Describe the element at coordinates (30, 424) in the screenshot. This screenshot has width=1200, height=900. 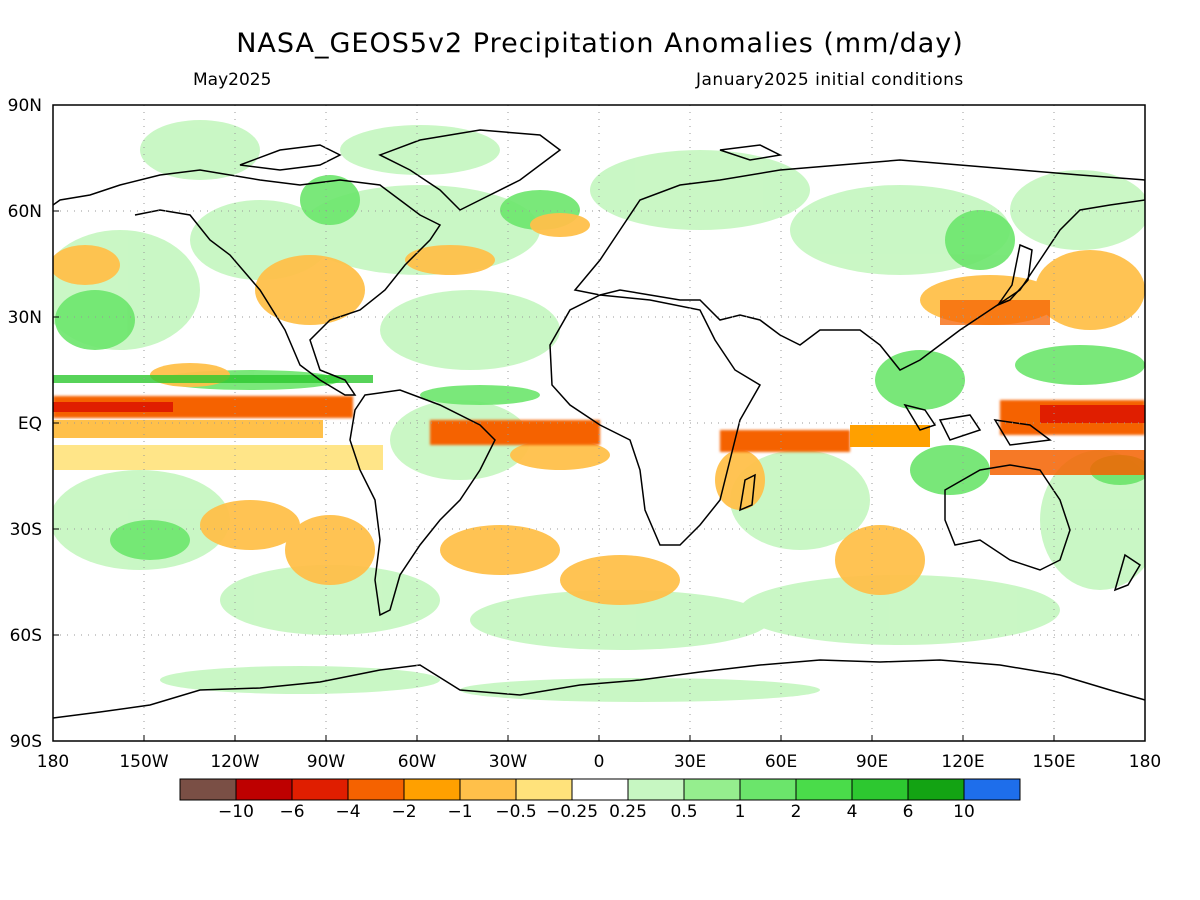
I see `y-tick-label: EQ` at that location.